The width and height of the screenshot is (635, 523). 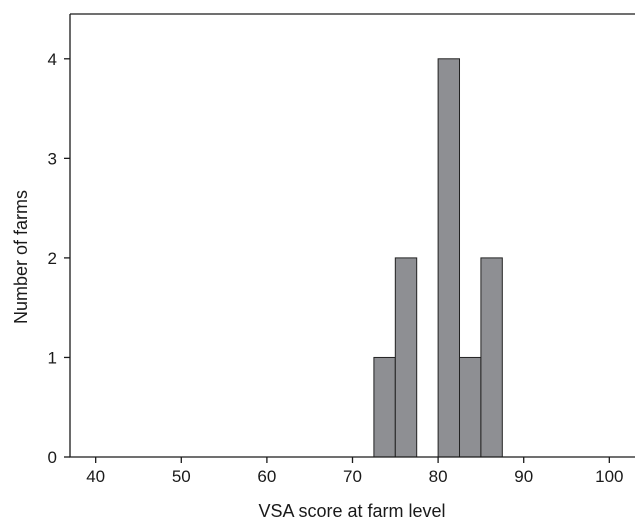 I want to click on x-tick-label: 70, so click(x=352, y=476).